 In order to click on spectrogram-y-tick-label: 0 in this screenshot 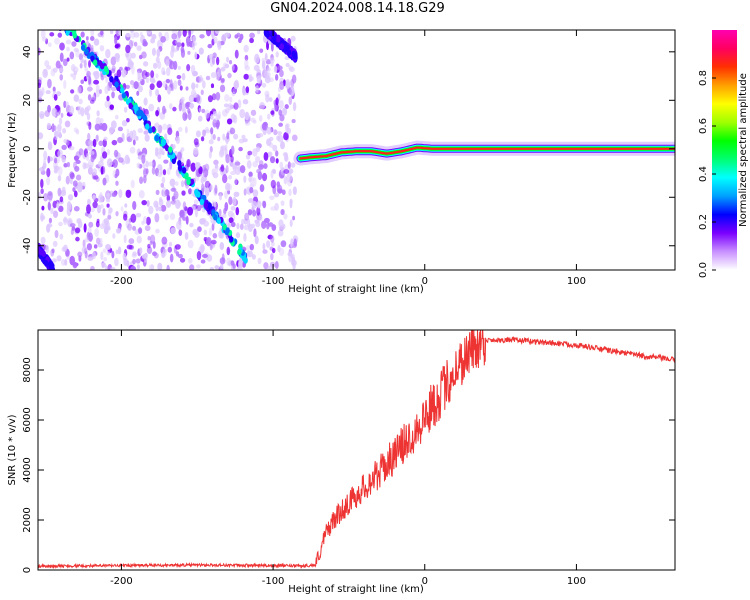, I will do `click(27, 149)`.